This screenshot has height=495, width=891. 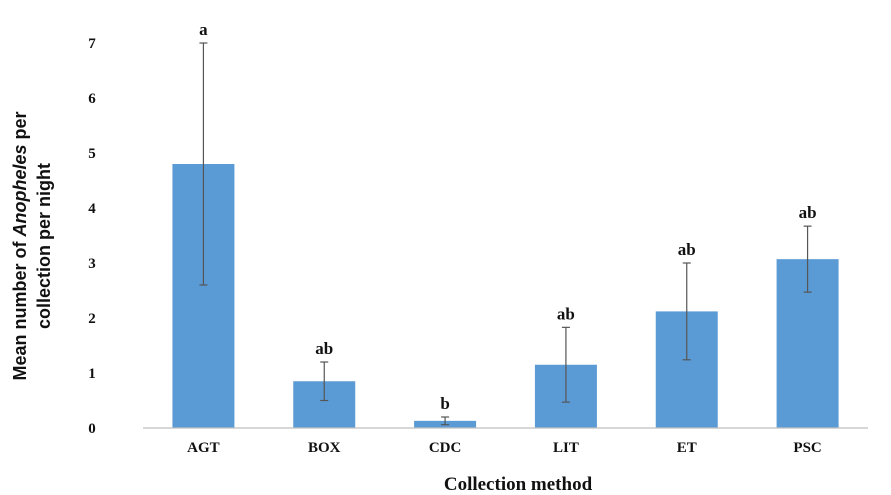 I want to click on y-tick-labels: 0 1 2 3 4 5 6 7, so click(x=92, y=236).